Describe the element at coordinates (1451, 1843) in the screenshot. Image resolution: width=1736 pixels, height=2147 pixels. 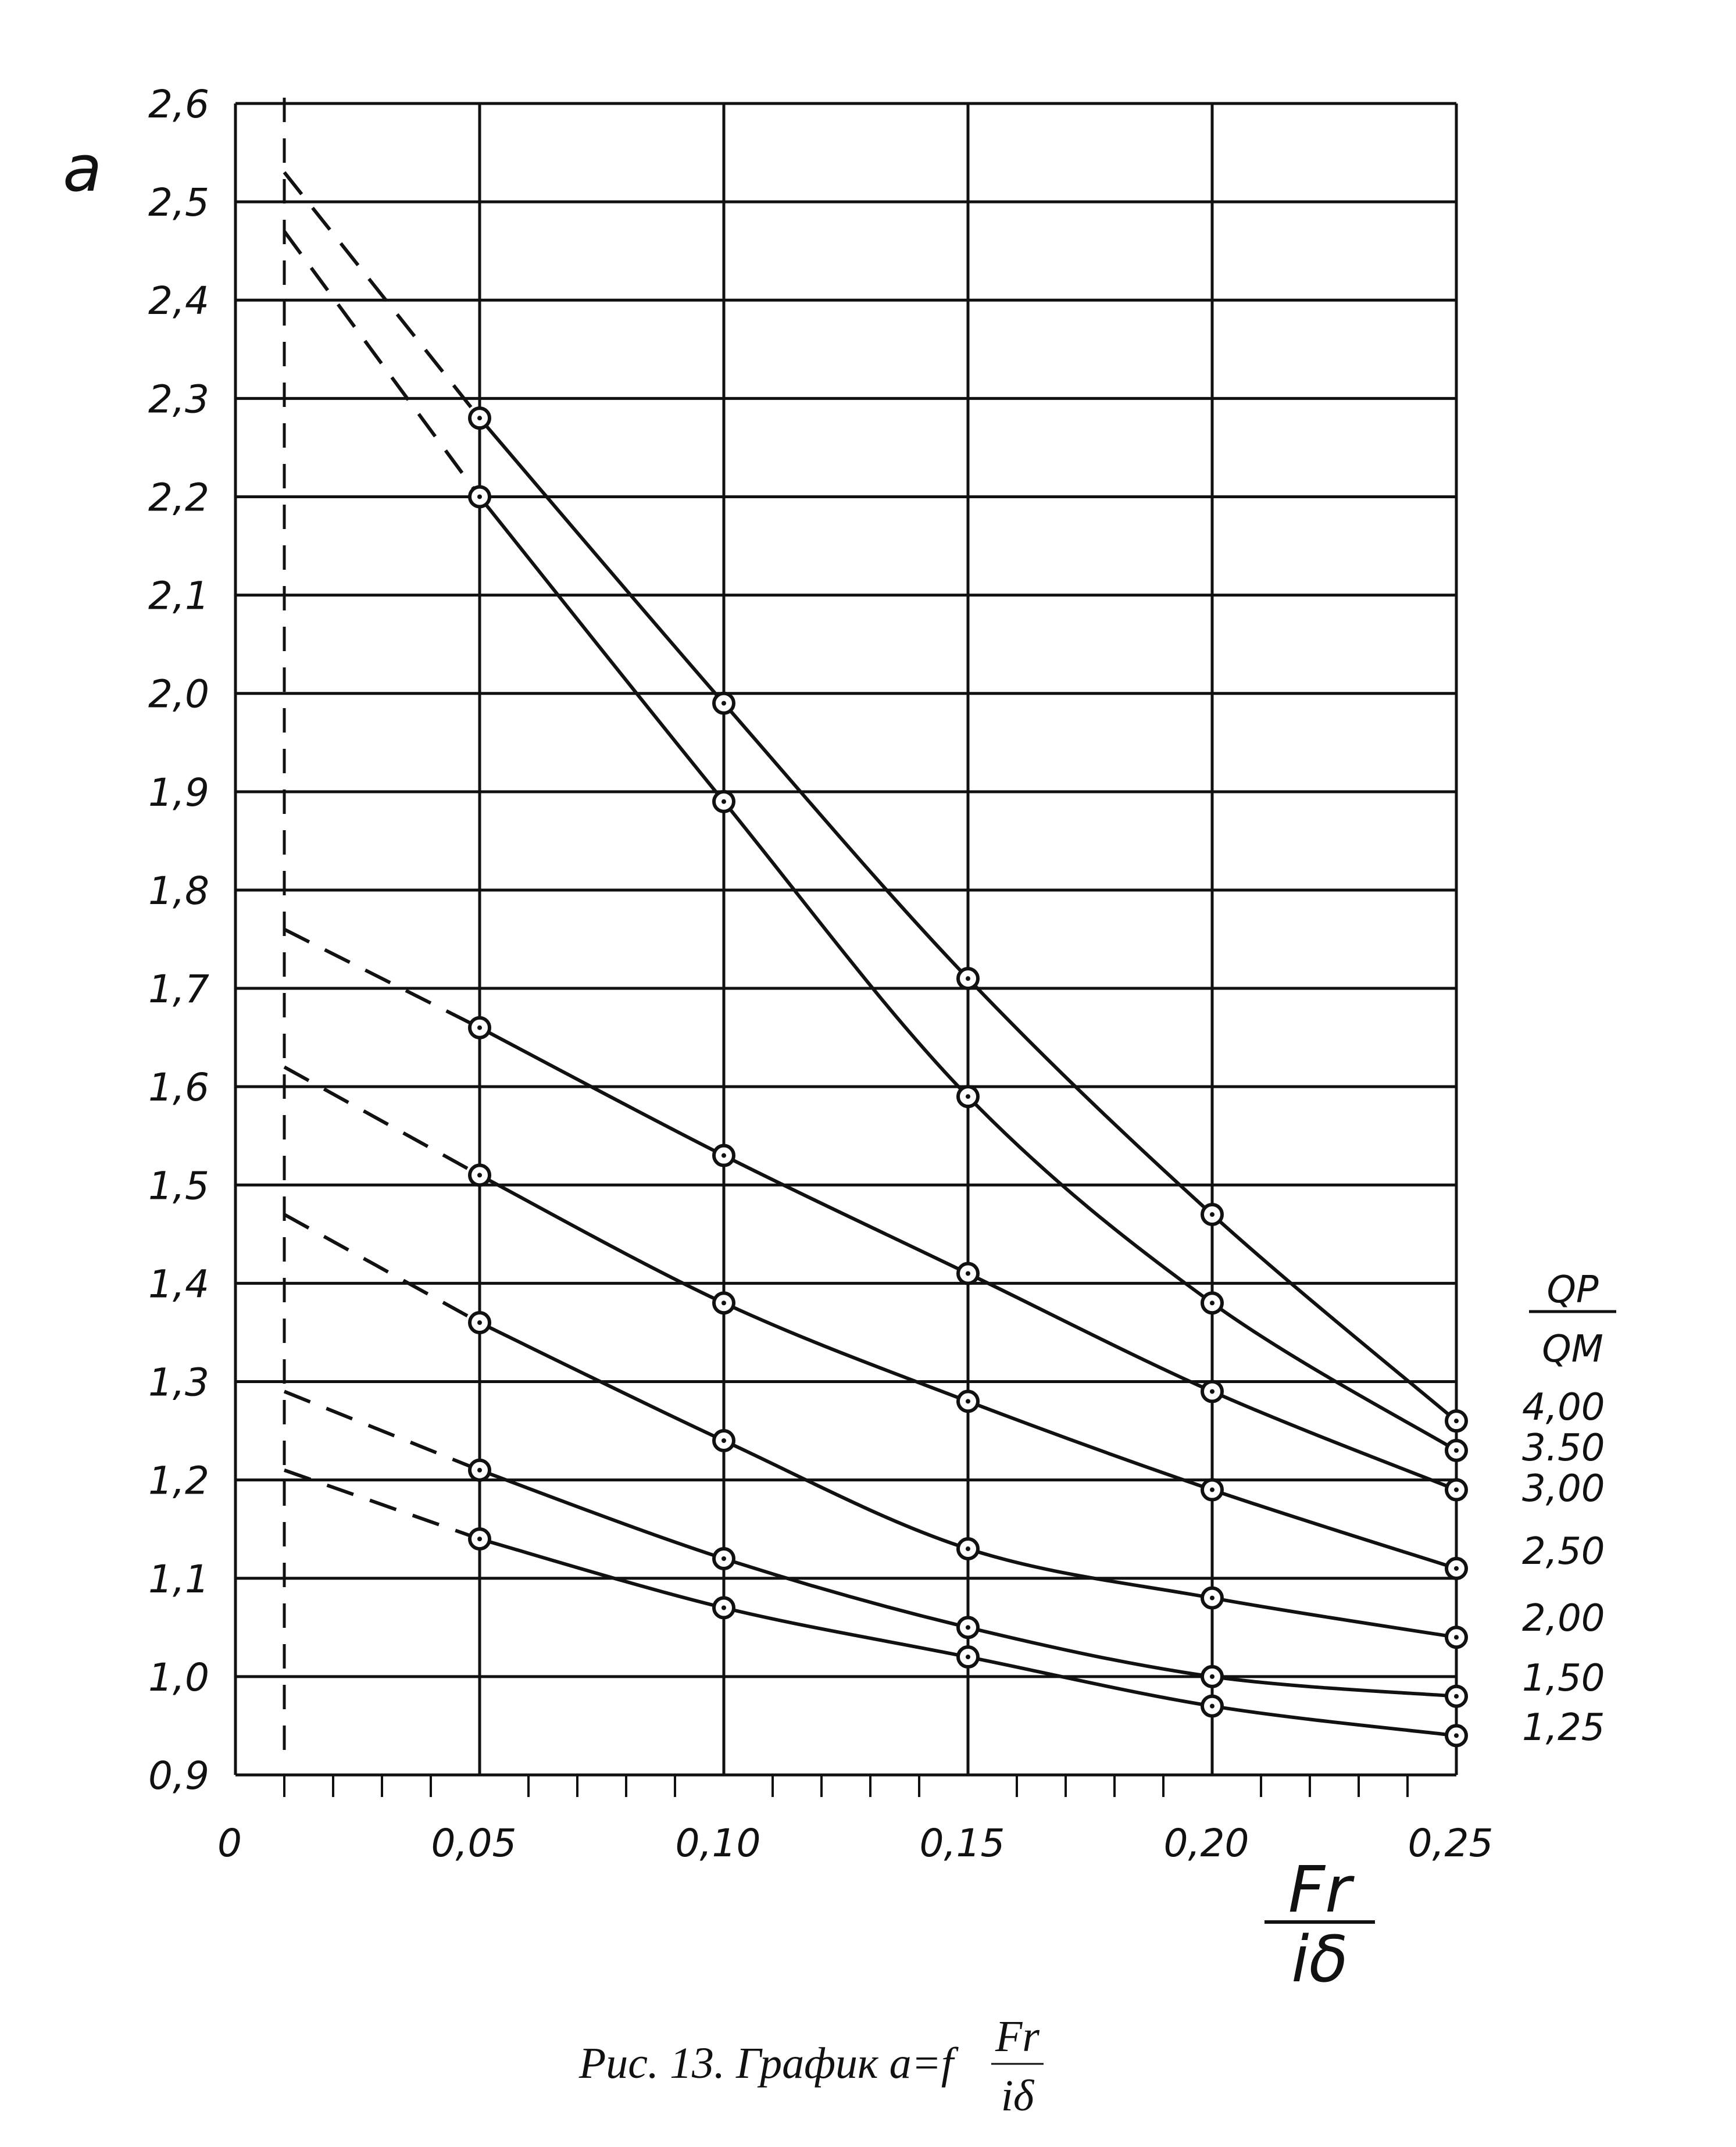
I see `x-tick-label: 0,25` at that location.